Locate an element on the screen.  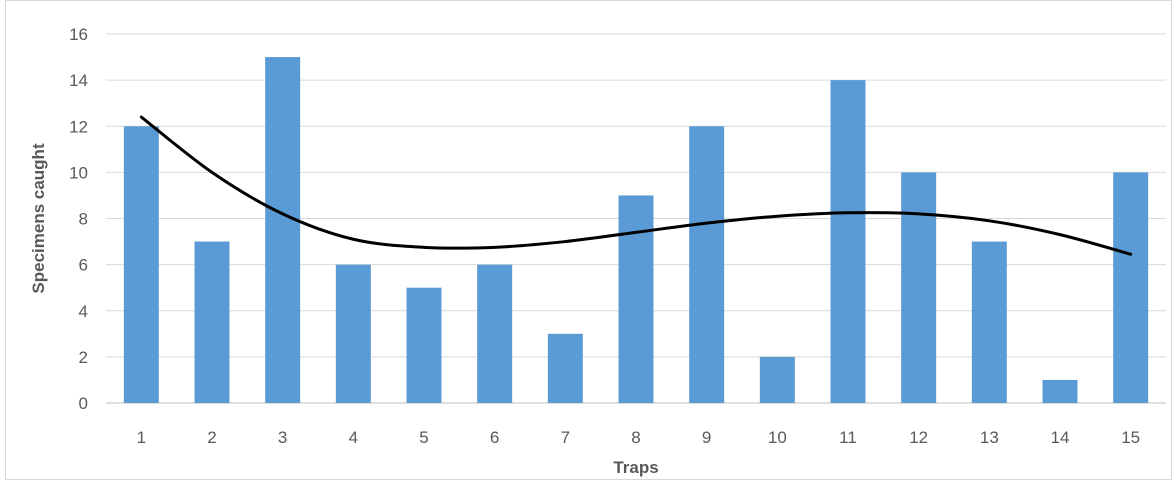
y-tick-label: 10 is located at coordinates (78, 172).